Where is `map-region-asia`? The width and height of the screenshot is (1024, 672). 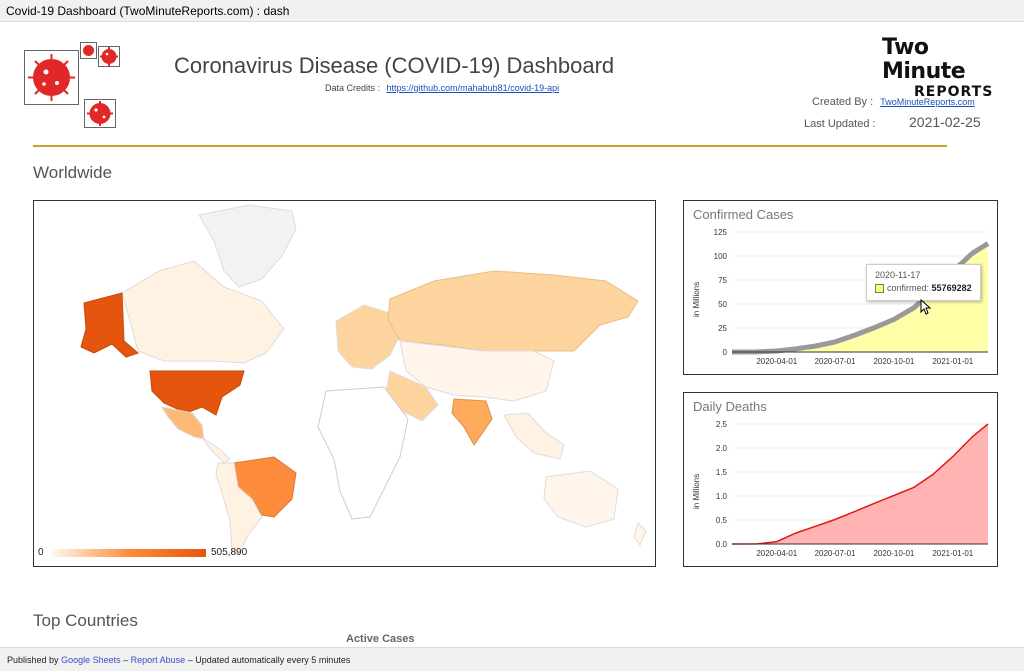 map-region-asia is located at coordinates (477, 371).